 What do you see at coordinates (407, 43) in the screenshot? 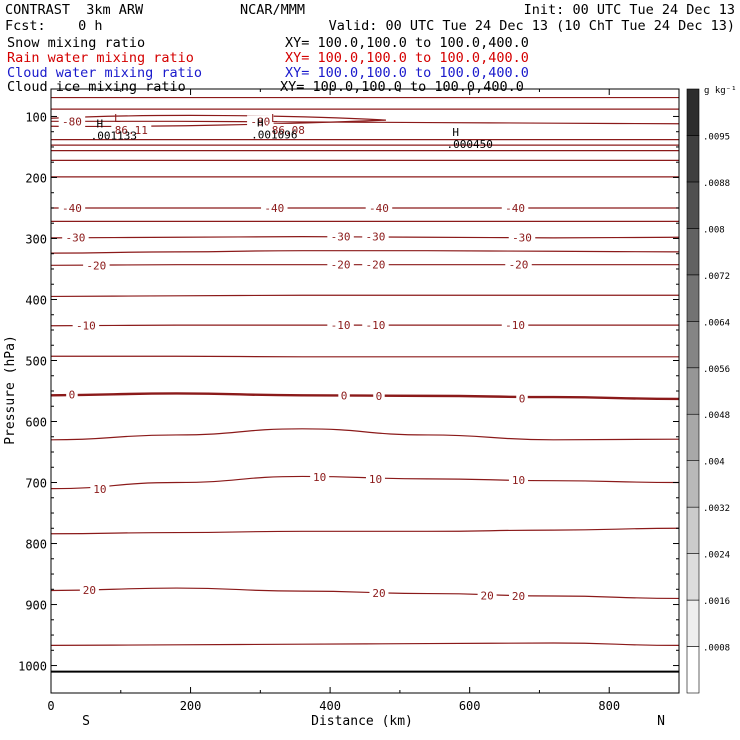
I see `field-xy-snow: XY= 100.0,100.0 to 100.0,400.0` at bounding box center [407, 43].